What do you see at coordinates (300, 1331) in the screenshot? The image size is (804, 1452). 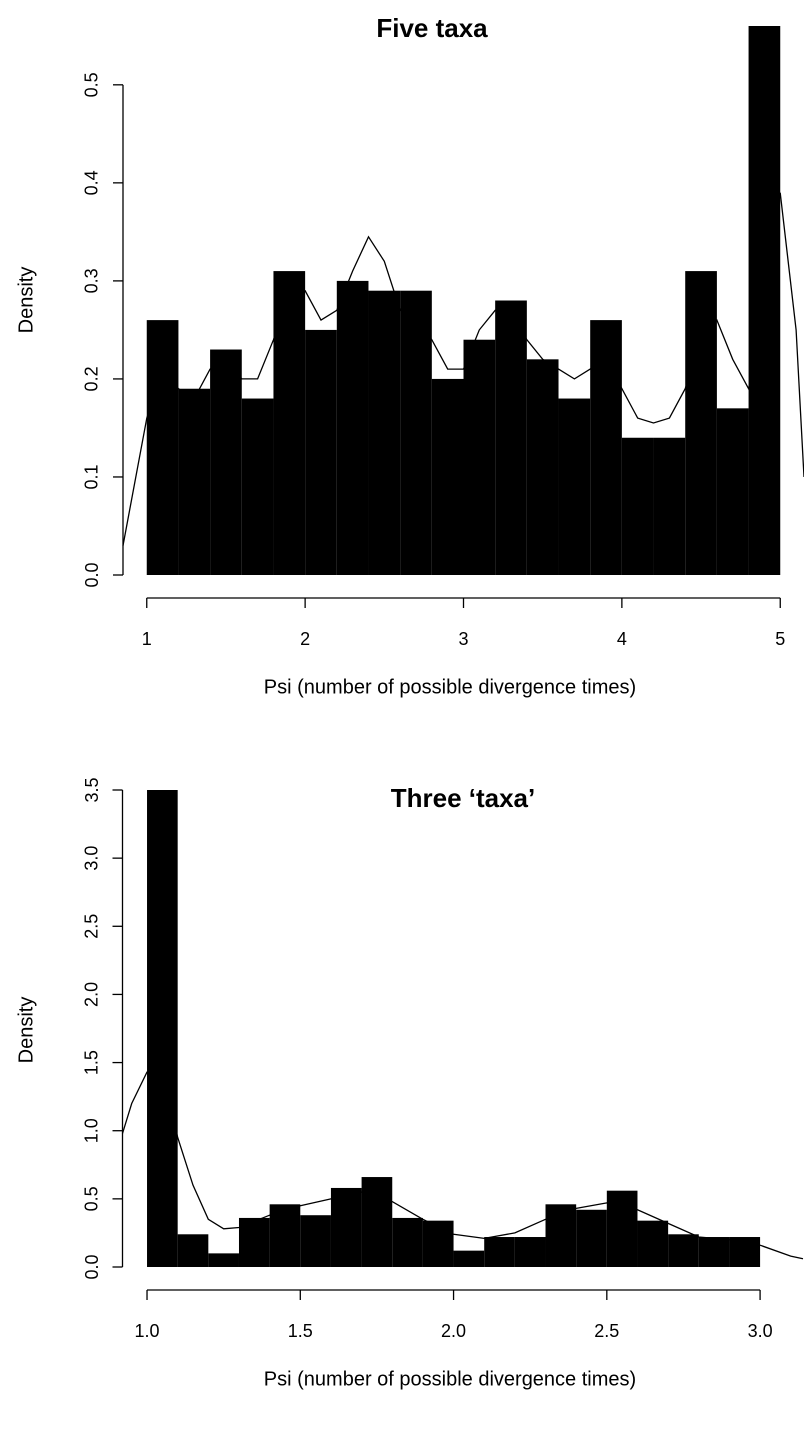 I see `x-tick-label: 1.5` at bounding box center [300, 1331].